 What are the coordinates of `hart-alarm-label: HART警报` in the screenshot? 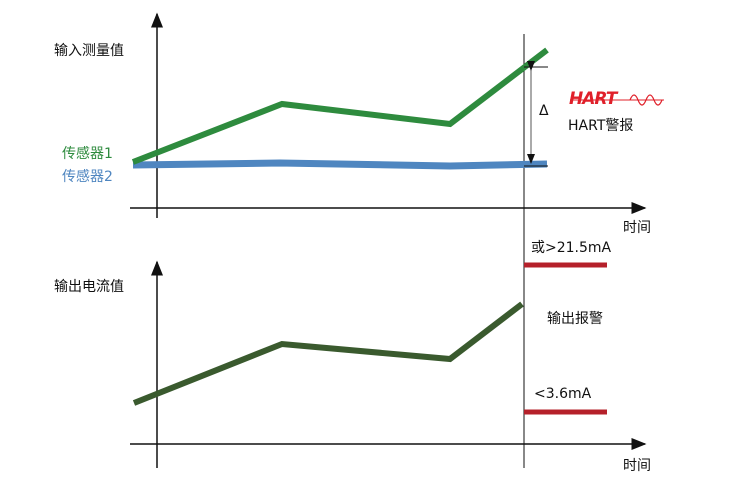 It's located at (601, 126).